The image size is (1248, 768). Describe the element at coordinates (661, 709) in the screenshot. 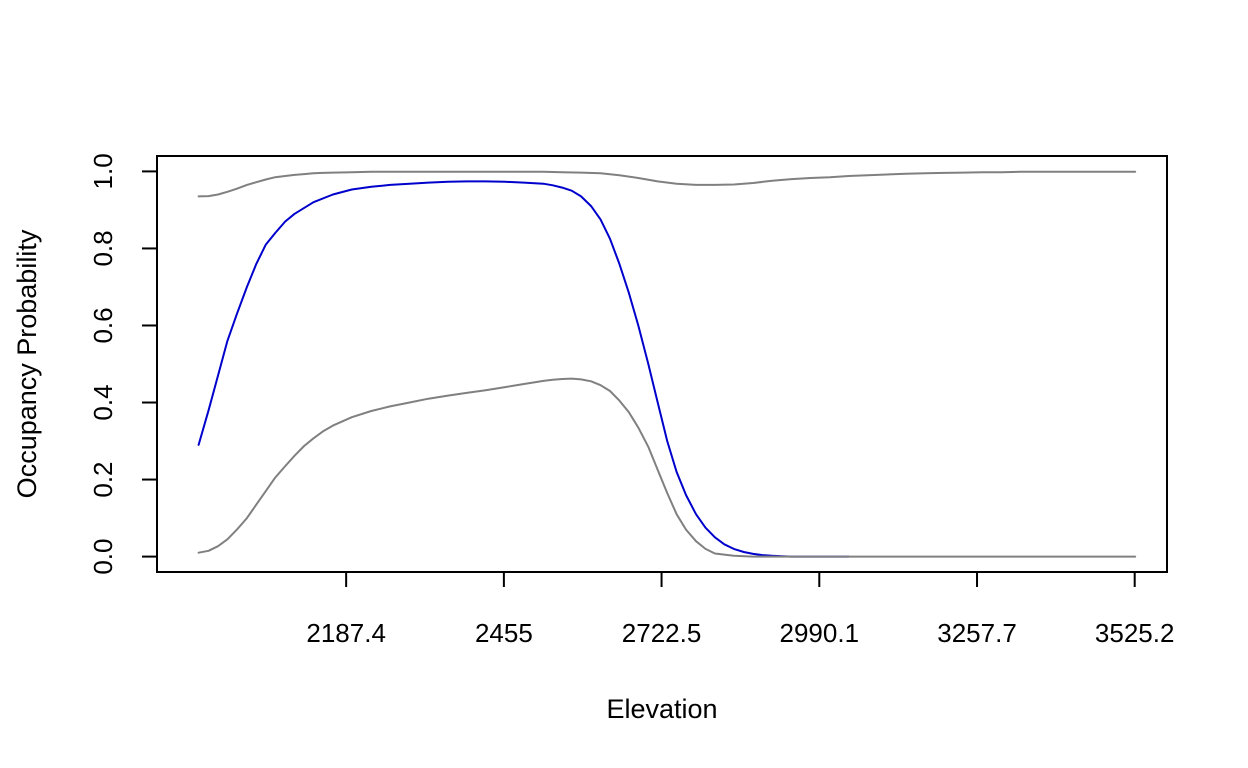

I see `x-axis-title: Elevation` at that location.